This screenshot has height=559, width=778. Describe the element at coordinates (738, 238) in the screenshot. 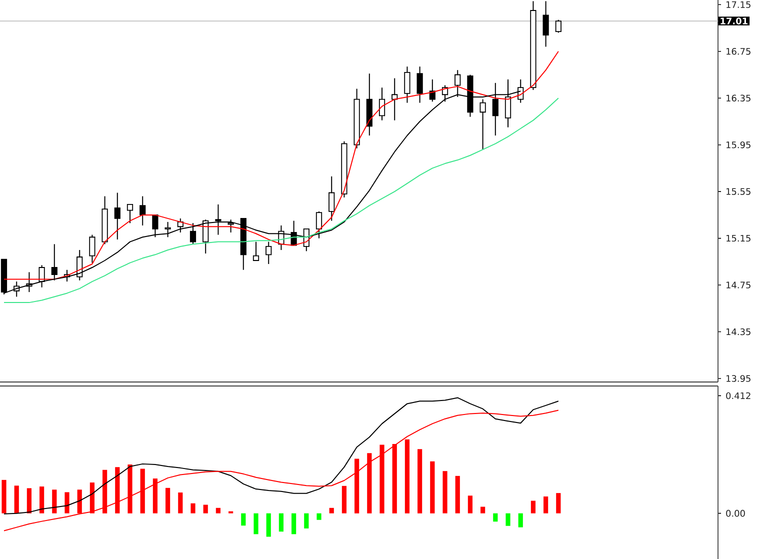

I see `y-tick-label: 15.15` at that location.